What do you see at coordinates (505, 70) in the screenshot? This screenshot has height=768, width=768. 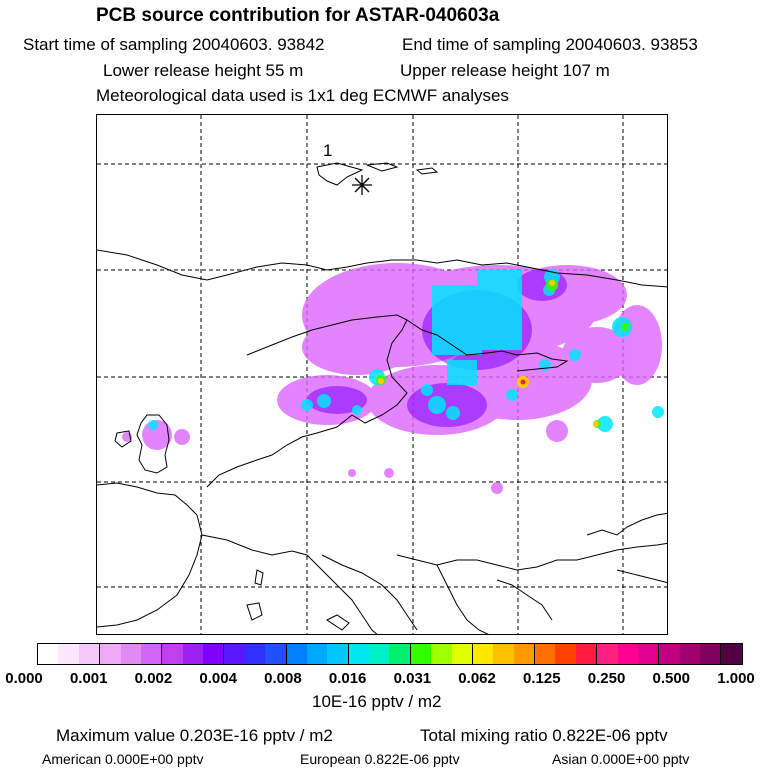 I see `upper-height-label: Upper release height 107 m` at bounding box center [505, 70].